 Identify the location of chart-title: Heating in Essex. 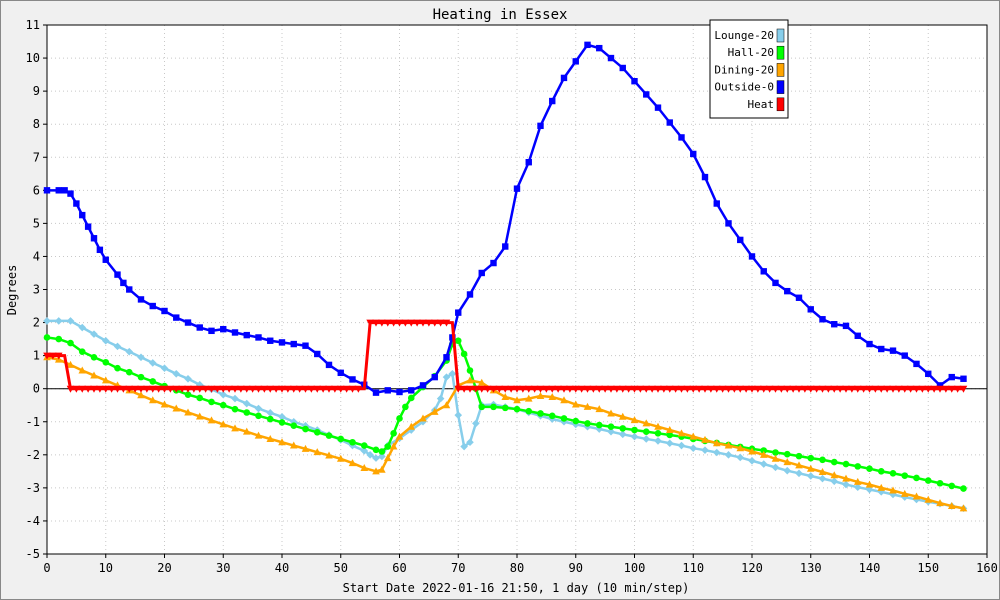
(500, 15).